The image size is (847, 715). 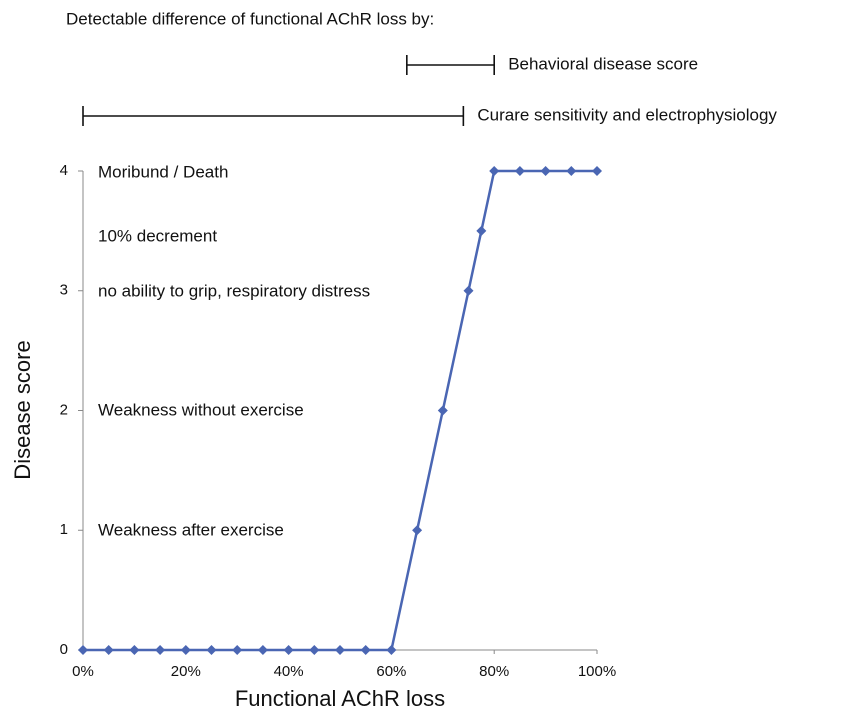 I want to click on annotation: Moribund / Death, so click(x=163, y=171).